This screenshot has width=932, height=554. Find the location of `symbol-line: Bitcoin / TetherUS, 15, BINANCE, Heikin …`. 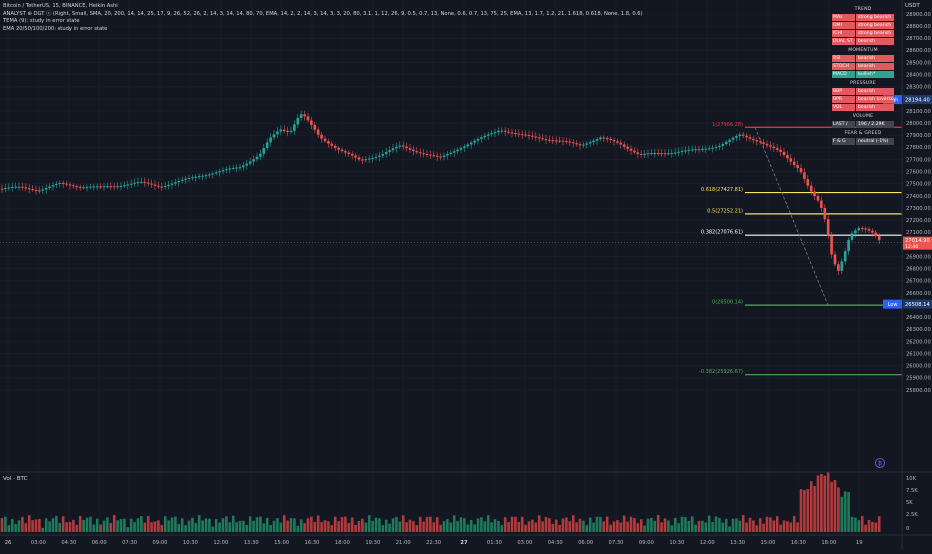

symbol-line: Bitcoin / TetherUS, 15, BINANCE, Heikin … is located at coordinates (323, 7).